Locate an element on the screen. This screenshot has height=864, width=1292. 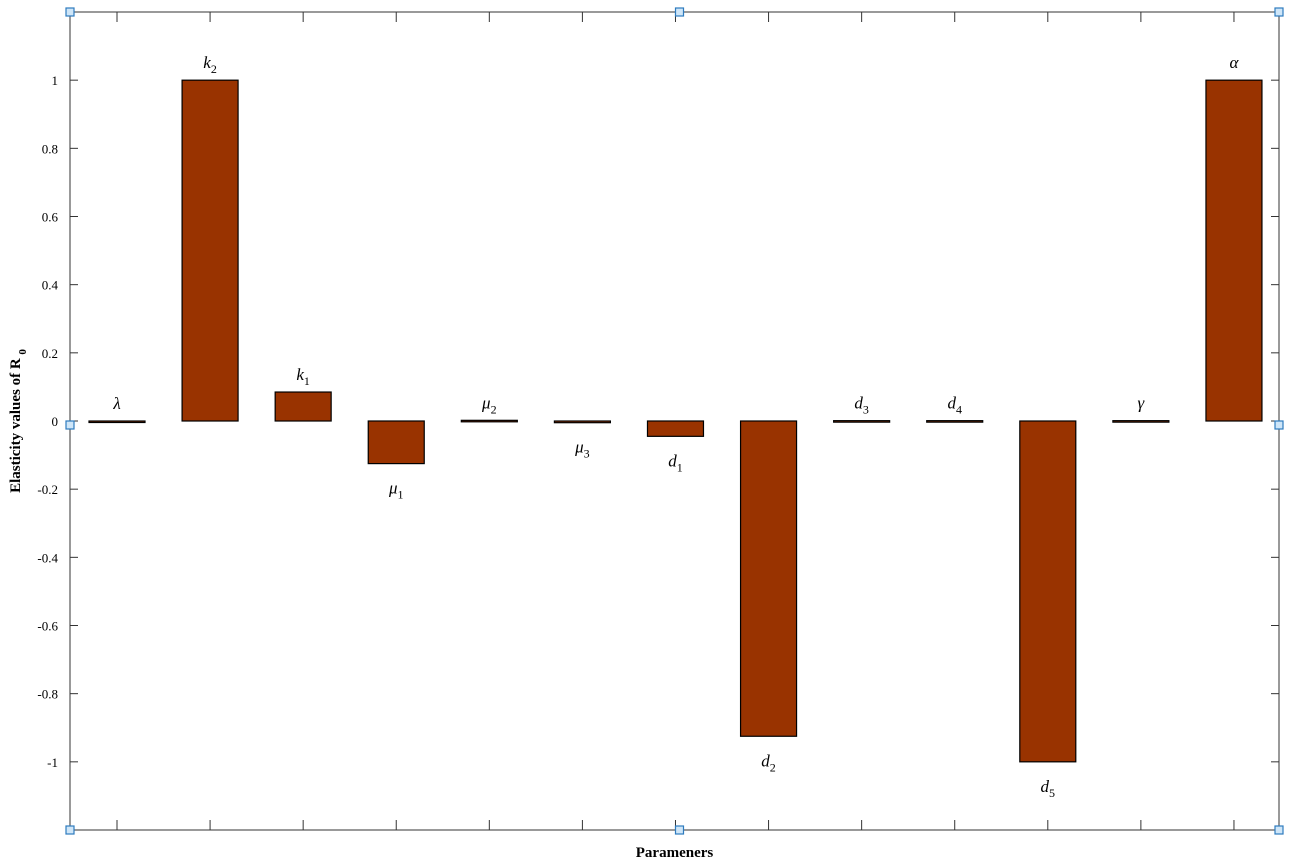
bar-label: d4 is located at coordinates (954, 405).